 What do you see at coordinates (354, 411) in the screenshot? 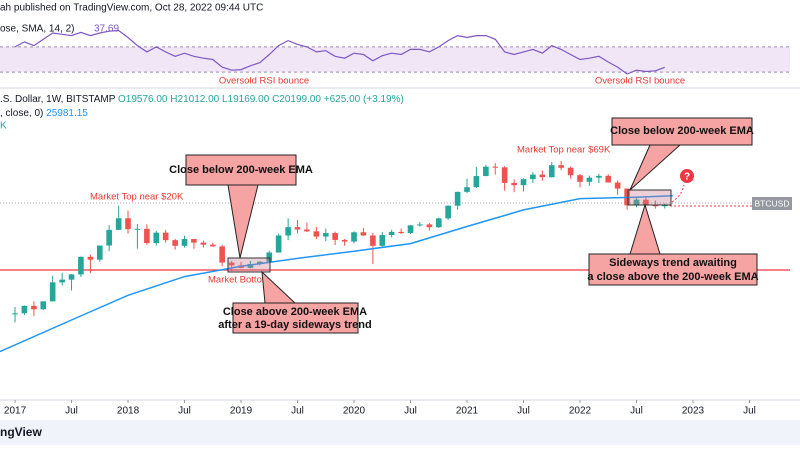
I see `x-tick-label: 2020` at bounding box center [354, 411].